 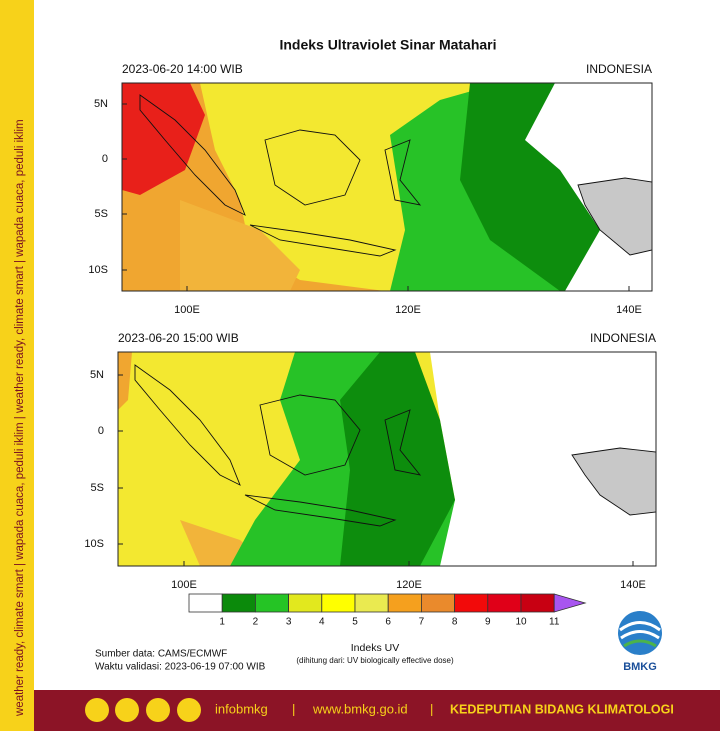 What do you see at coordinates (562, 709) in the screenshot?
I see `footer-department: KEDEPUTIAN BIDANG KLIMATOLOGI` at bounding box center [562, 709].